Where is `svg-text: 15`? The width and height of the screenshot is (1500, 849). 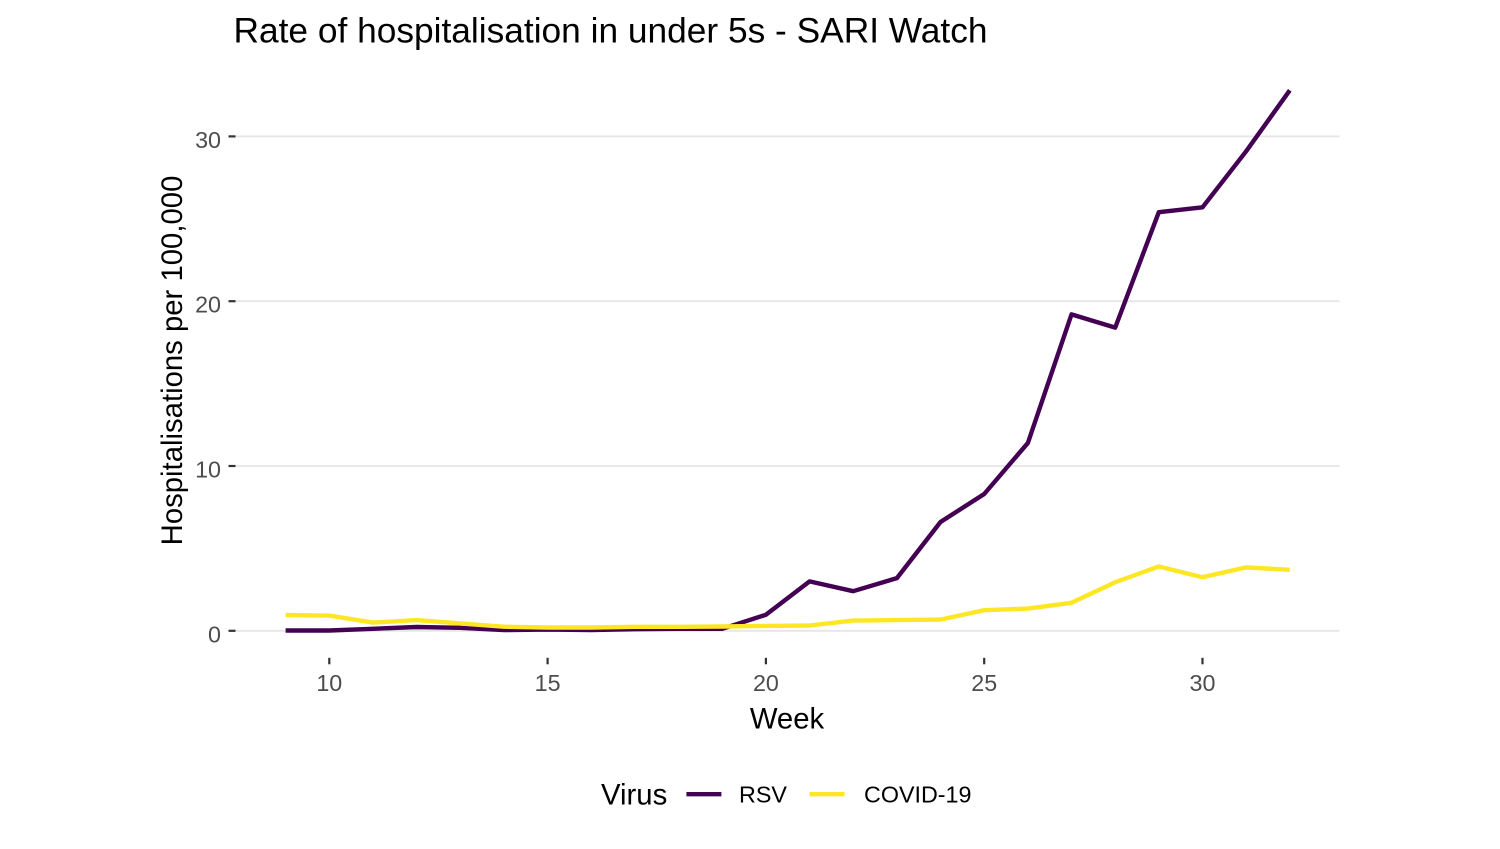 svg-text: 15 is located at coordinates (548, 683).